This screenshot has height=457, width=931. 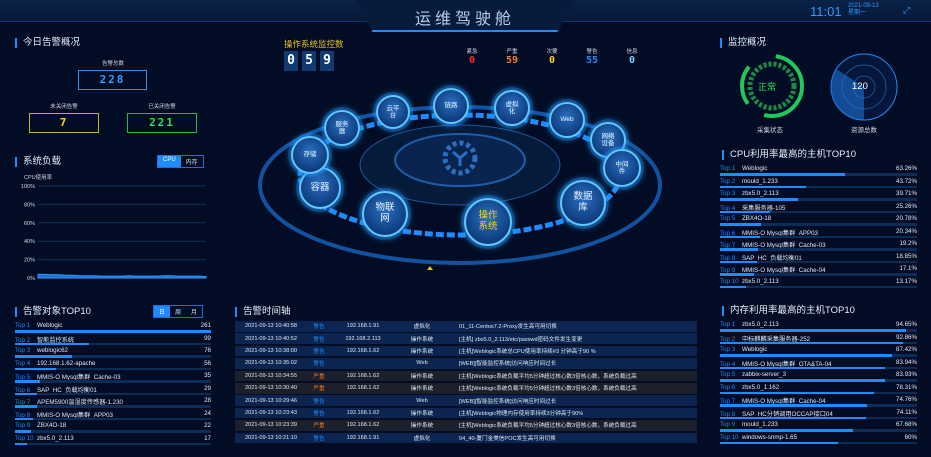 I want to click on severity-count: 次要 0, so click(x=552, y=56).